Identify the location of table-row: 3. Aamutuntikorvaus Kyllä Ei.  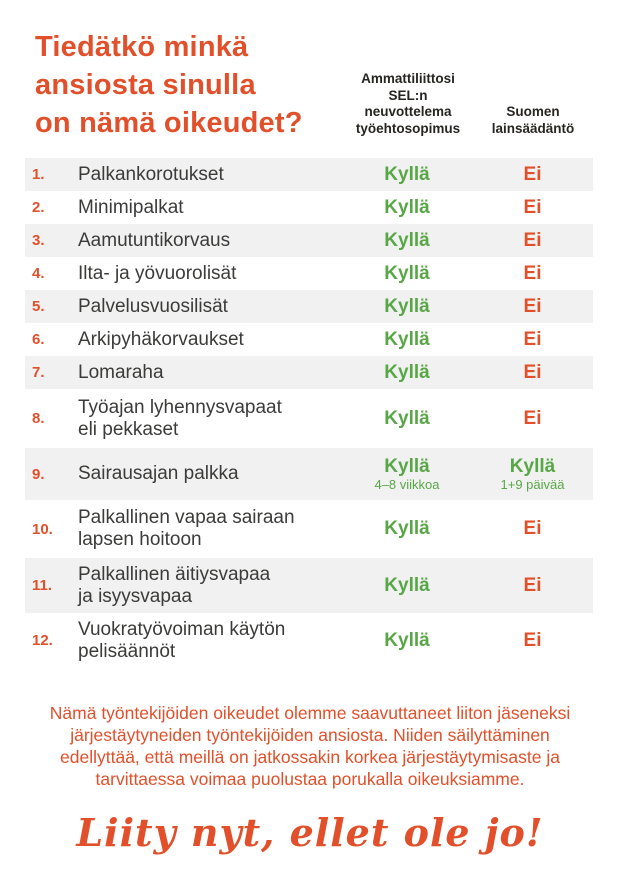
(309, 240).